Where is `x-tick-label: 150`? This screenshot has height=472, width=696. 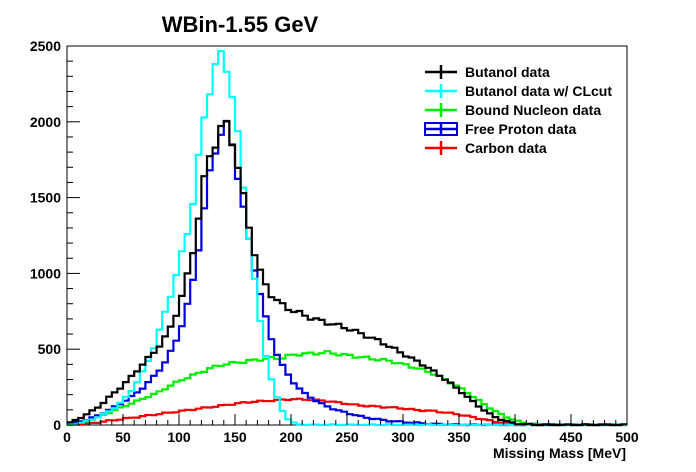
x-tick-label: 150 is located at coordinates (235, 437).